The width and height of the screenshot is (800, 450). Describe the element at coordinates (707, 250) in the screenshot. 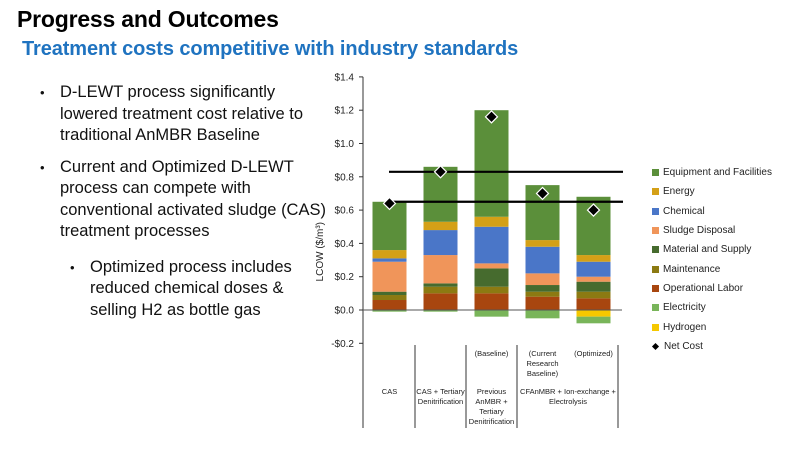

I see `legend-label: Material and Supply` at that location.